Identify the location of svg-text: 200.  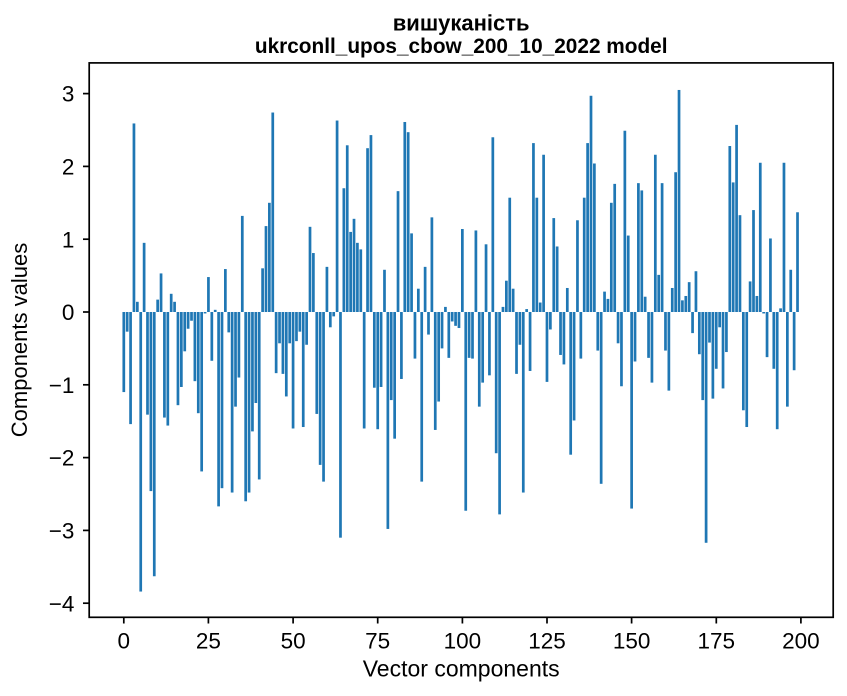
(801, 640).